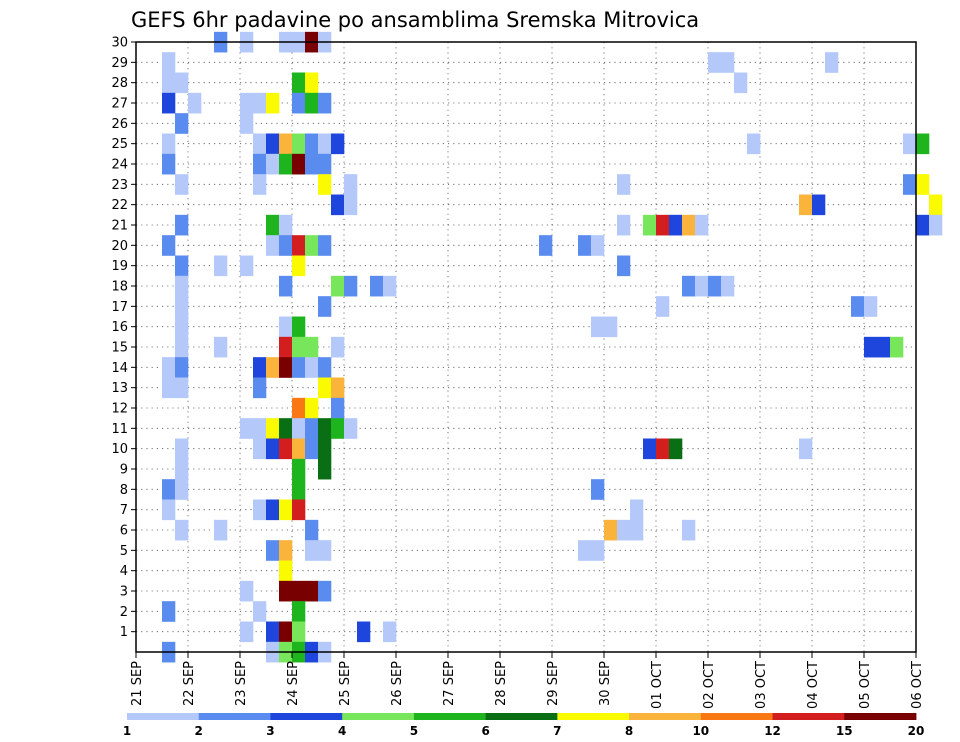 The image size is (960, 742). I want to click on y-tick-label: 22, so click(119, 205).